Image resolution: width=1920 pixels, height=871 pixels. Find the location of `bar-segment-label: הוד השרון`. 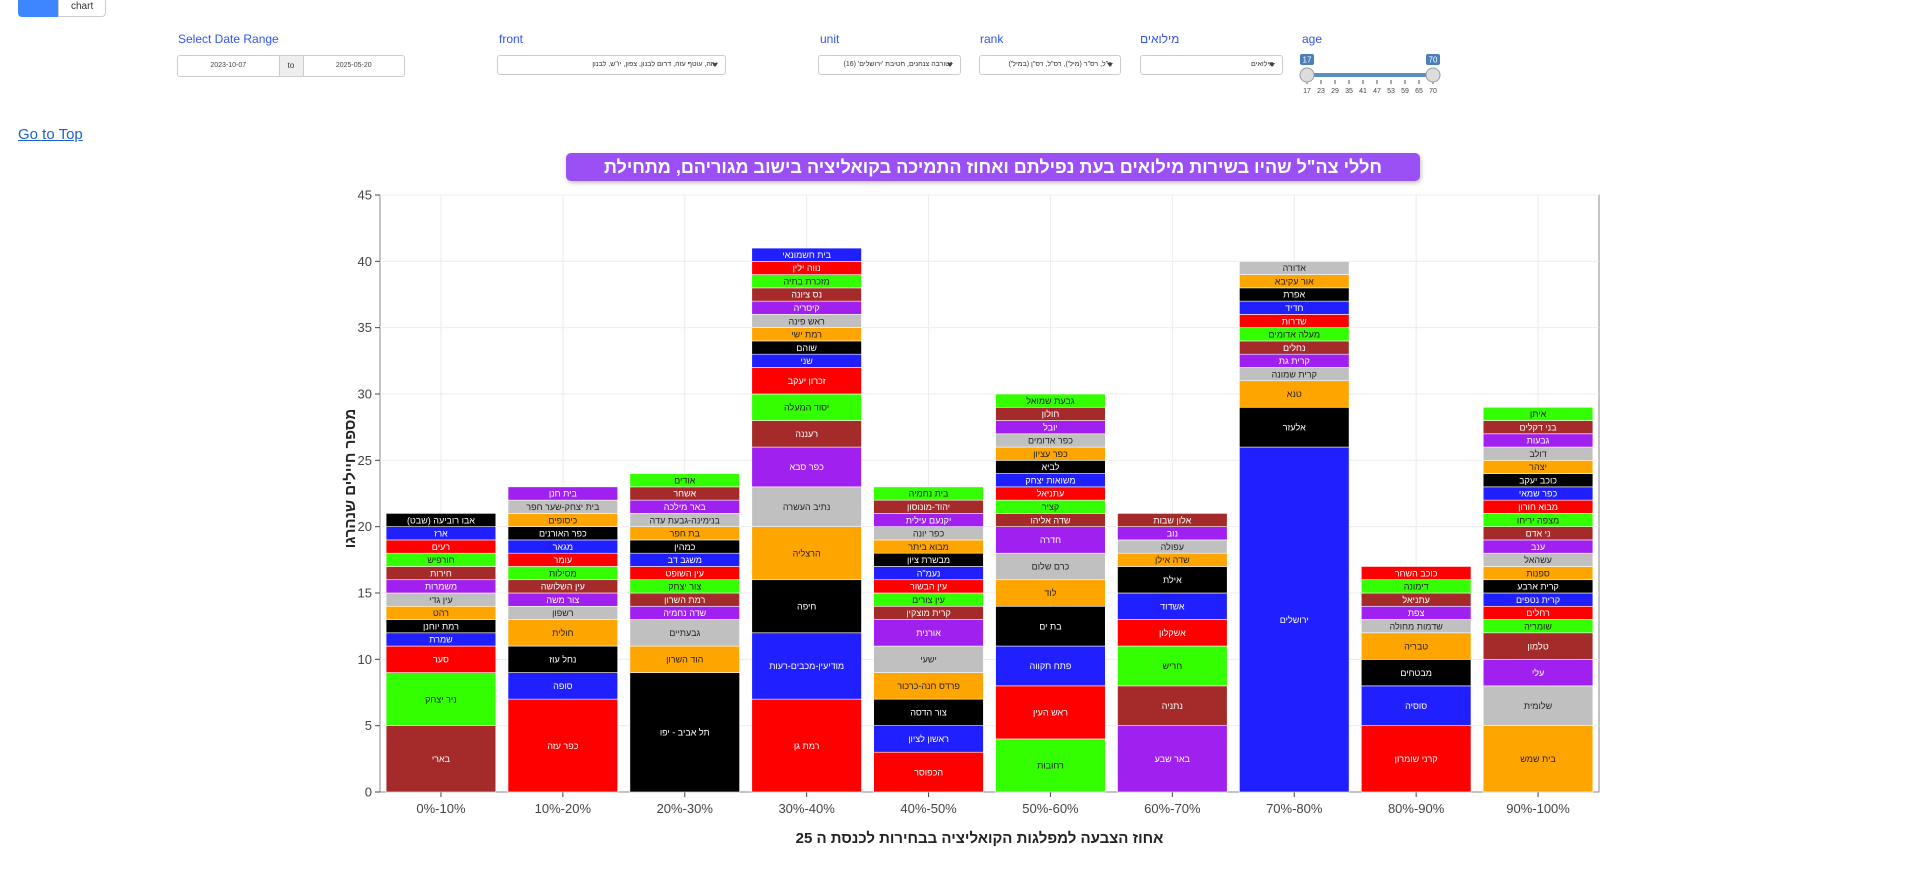

bar-segment-label: הוד השרון is located at coordinates (684, 660).